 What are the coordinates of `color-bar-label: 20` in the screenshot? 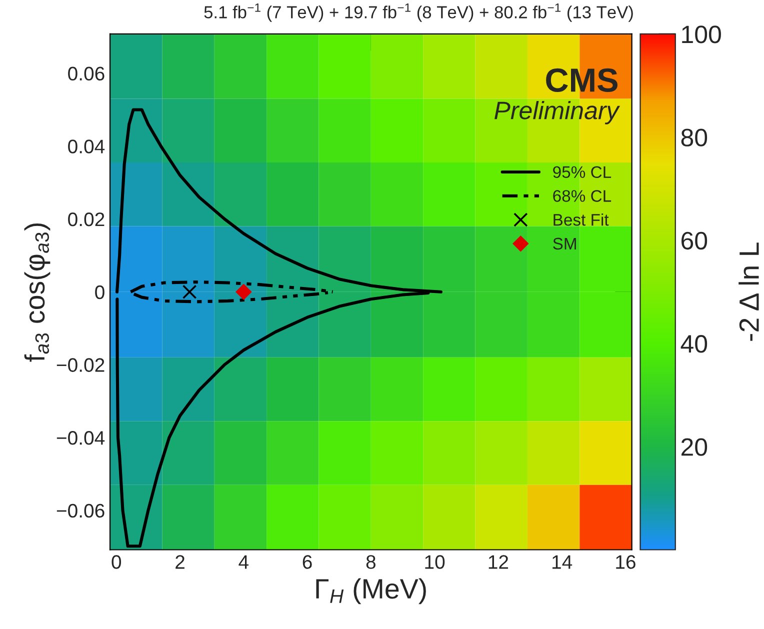 It's located at (694, 447).